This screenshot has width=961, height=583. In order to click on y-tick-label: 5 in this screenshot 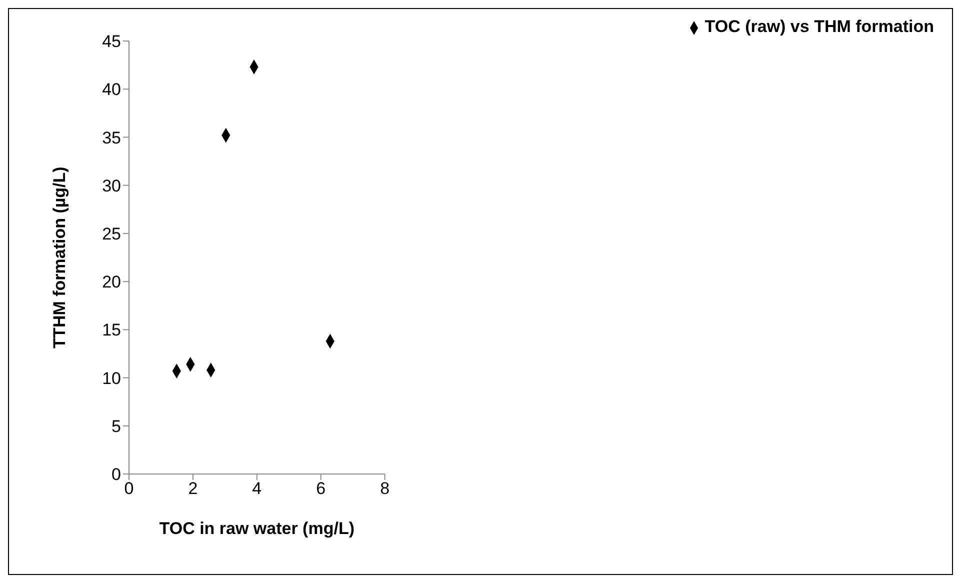, I will do `click(116, 426)`.